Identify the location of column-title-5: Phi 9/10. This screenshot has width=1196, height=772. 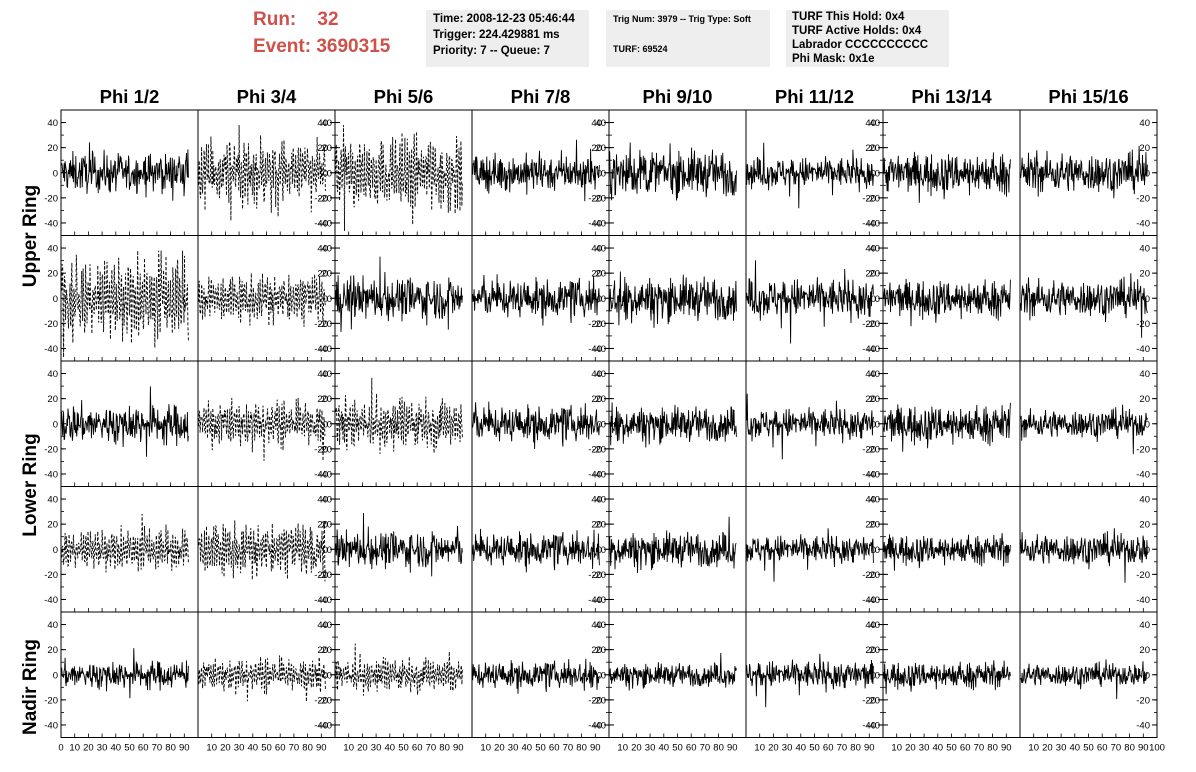
(677, 96).